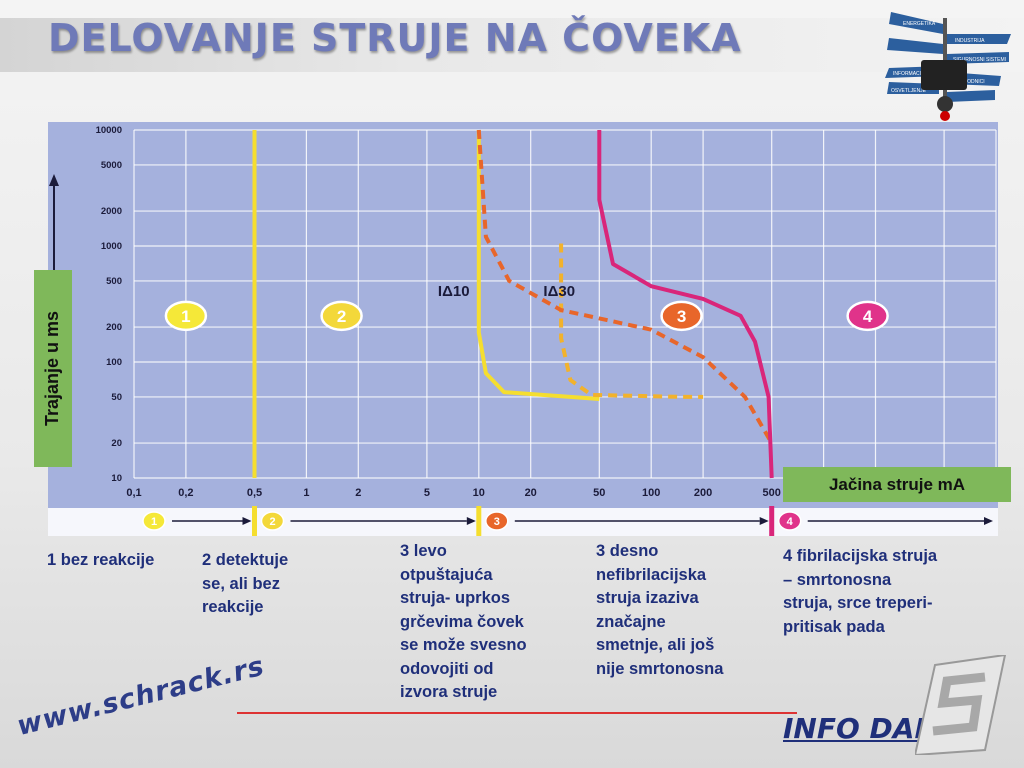 The height and width of the screenshot is (768, 1024). Describe the element at coordinates (358, 493) in the screenshot. I see `x-tick-label-4: 2` at that location.